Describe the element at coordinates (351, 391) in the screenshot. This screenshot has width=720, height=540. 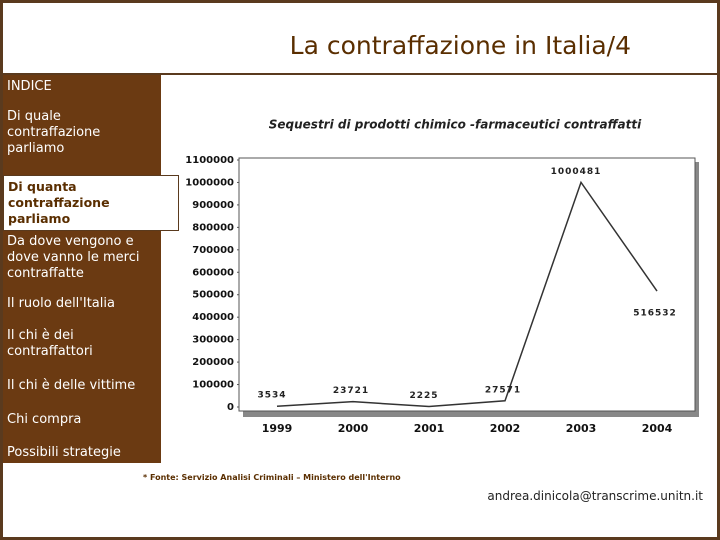
I see `value-label: 23721` at that location.